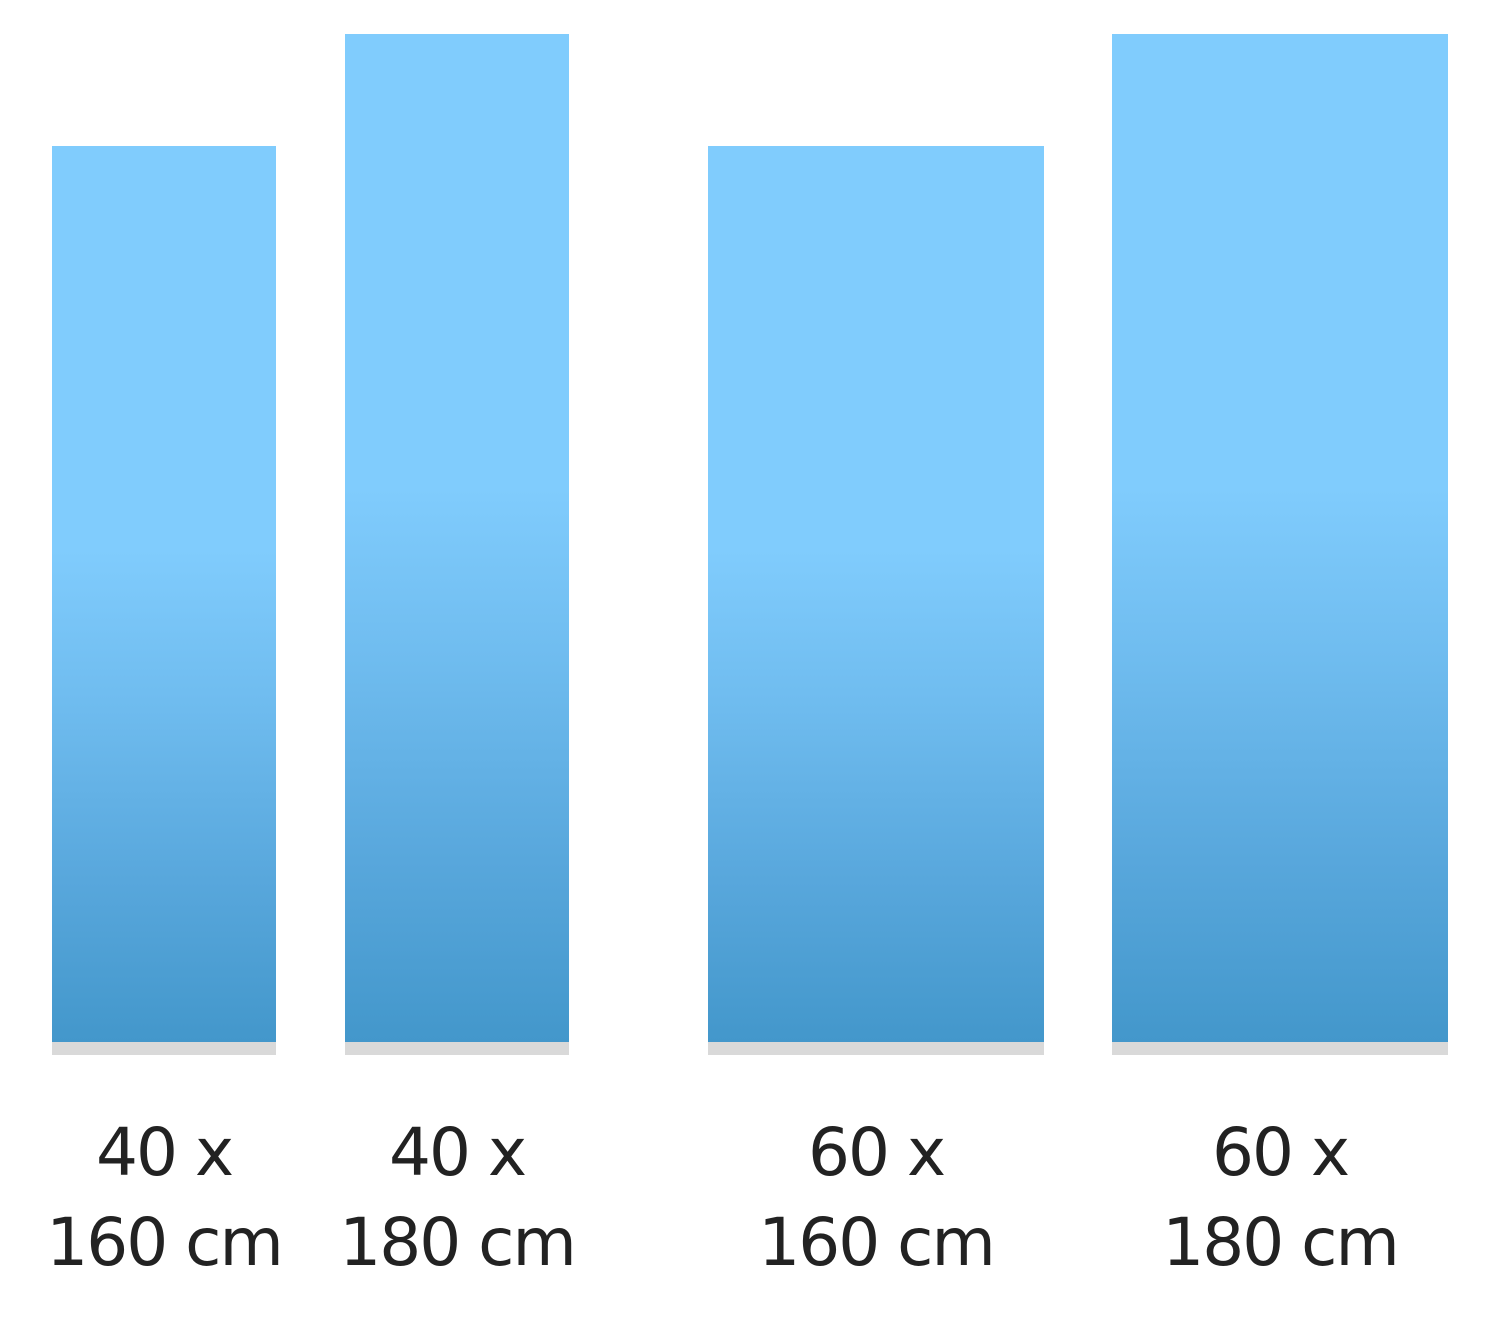 Image resolution: width=1500 pixels, height=1327 pixels. Describe the element at coordinates (1280, 1198) in the screenshot. I see `size-label: 60 x 180 cm` at that location.